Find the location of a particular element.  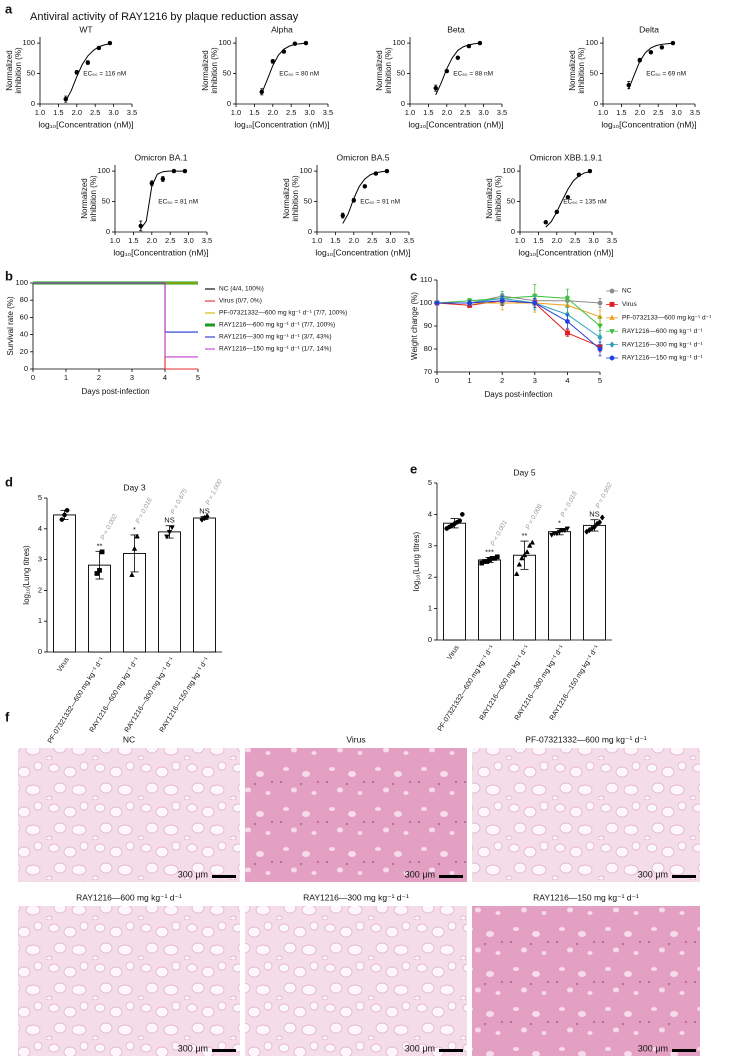

chart-title: Omicron BA.1 is located at coordinates (161, 157).